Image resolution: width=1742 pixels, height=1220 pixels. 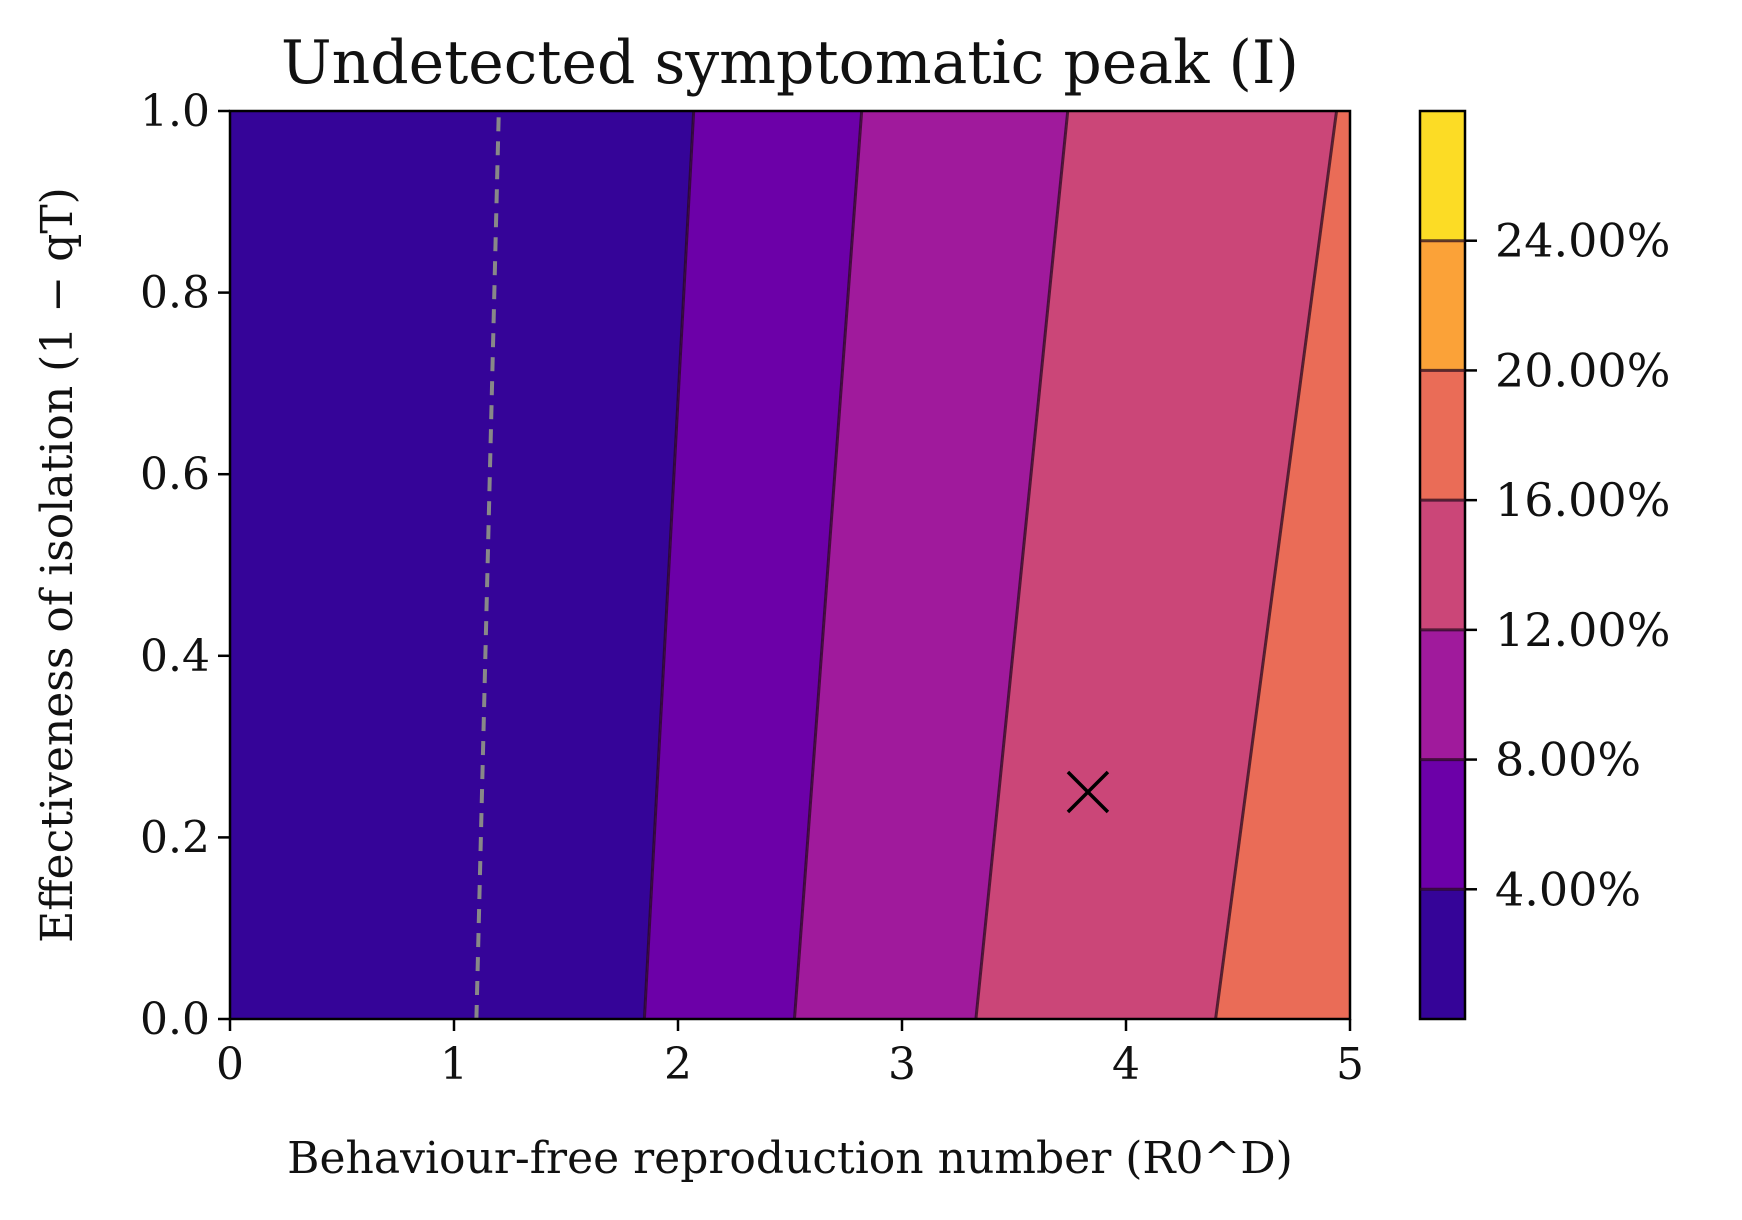 What do you see at coordinates (678, 1064) in the screenshot?
I see `x-tick-label: 2` at bounding box center [678, 1064].